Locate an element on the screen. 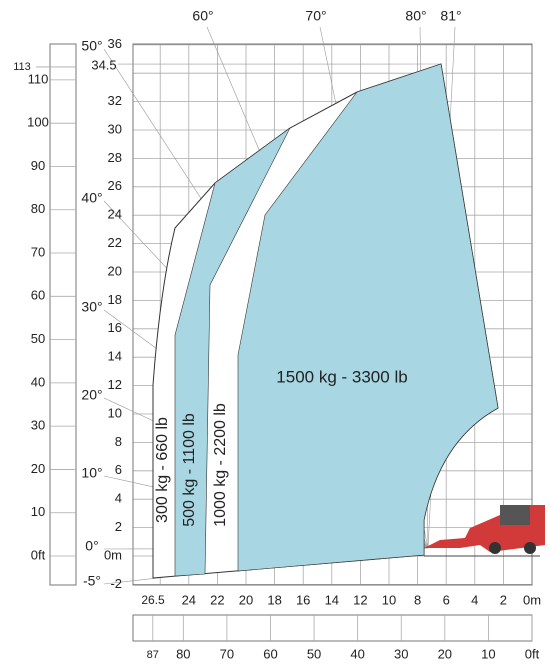  angle-label: 30° is located at coordinates (91, 307).